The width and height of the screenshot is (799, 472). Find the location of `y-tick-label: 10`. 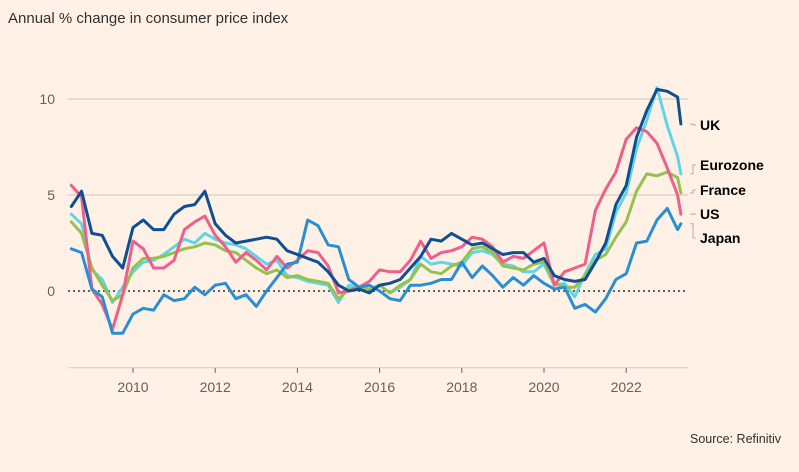

y-tick-label: 10 is located at coordinates (47, 99).